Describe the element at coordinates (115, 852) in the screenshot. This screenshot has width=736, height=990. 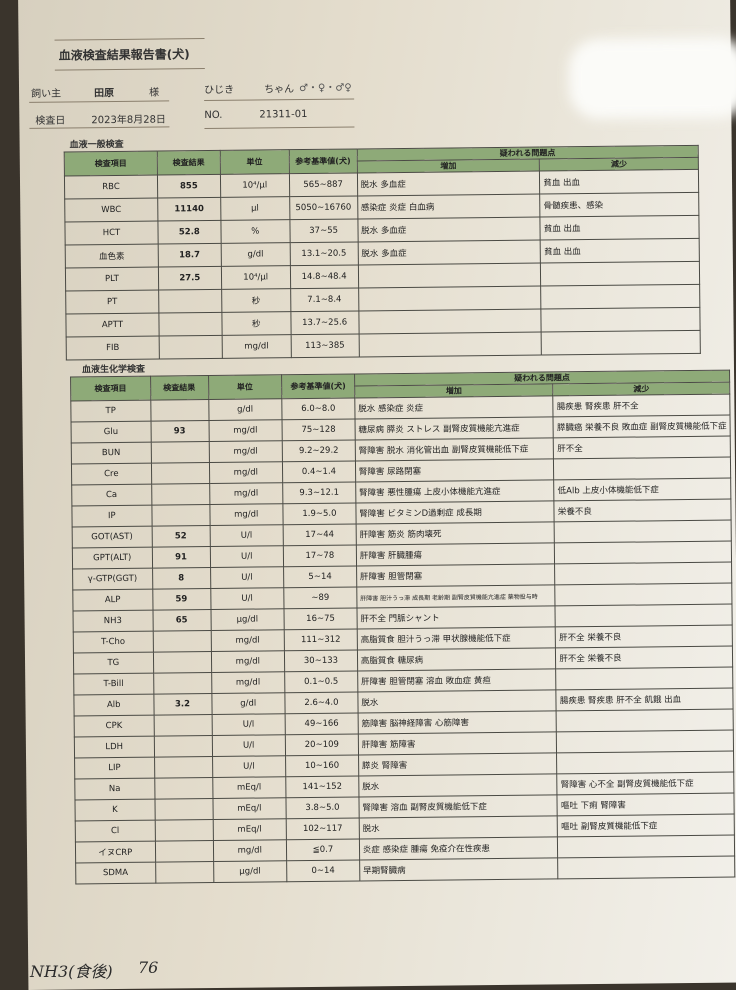
I see `cell-item: イヌCRP` at that location.